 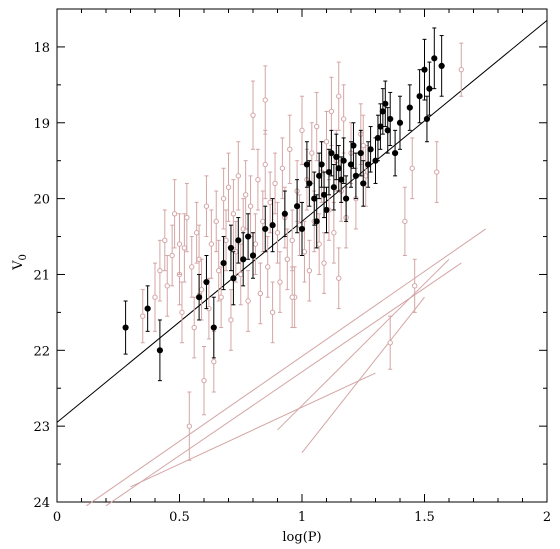 What do you see at coordinates (23, 257) in the screenshot?
I see `y-axis-title-subscript: 0` at bounding box center [23, 257].